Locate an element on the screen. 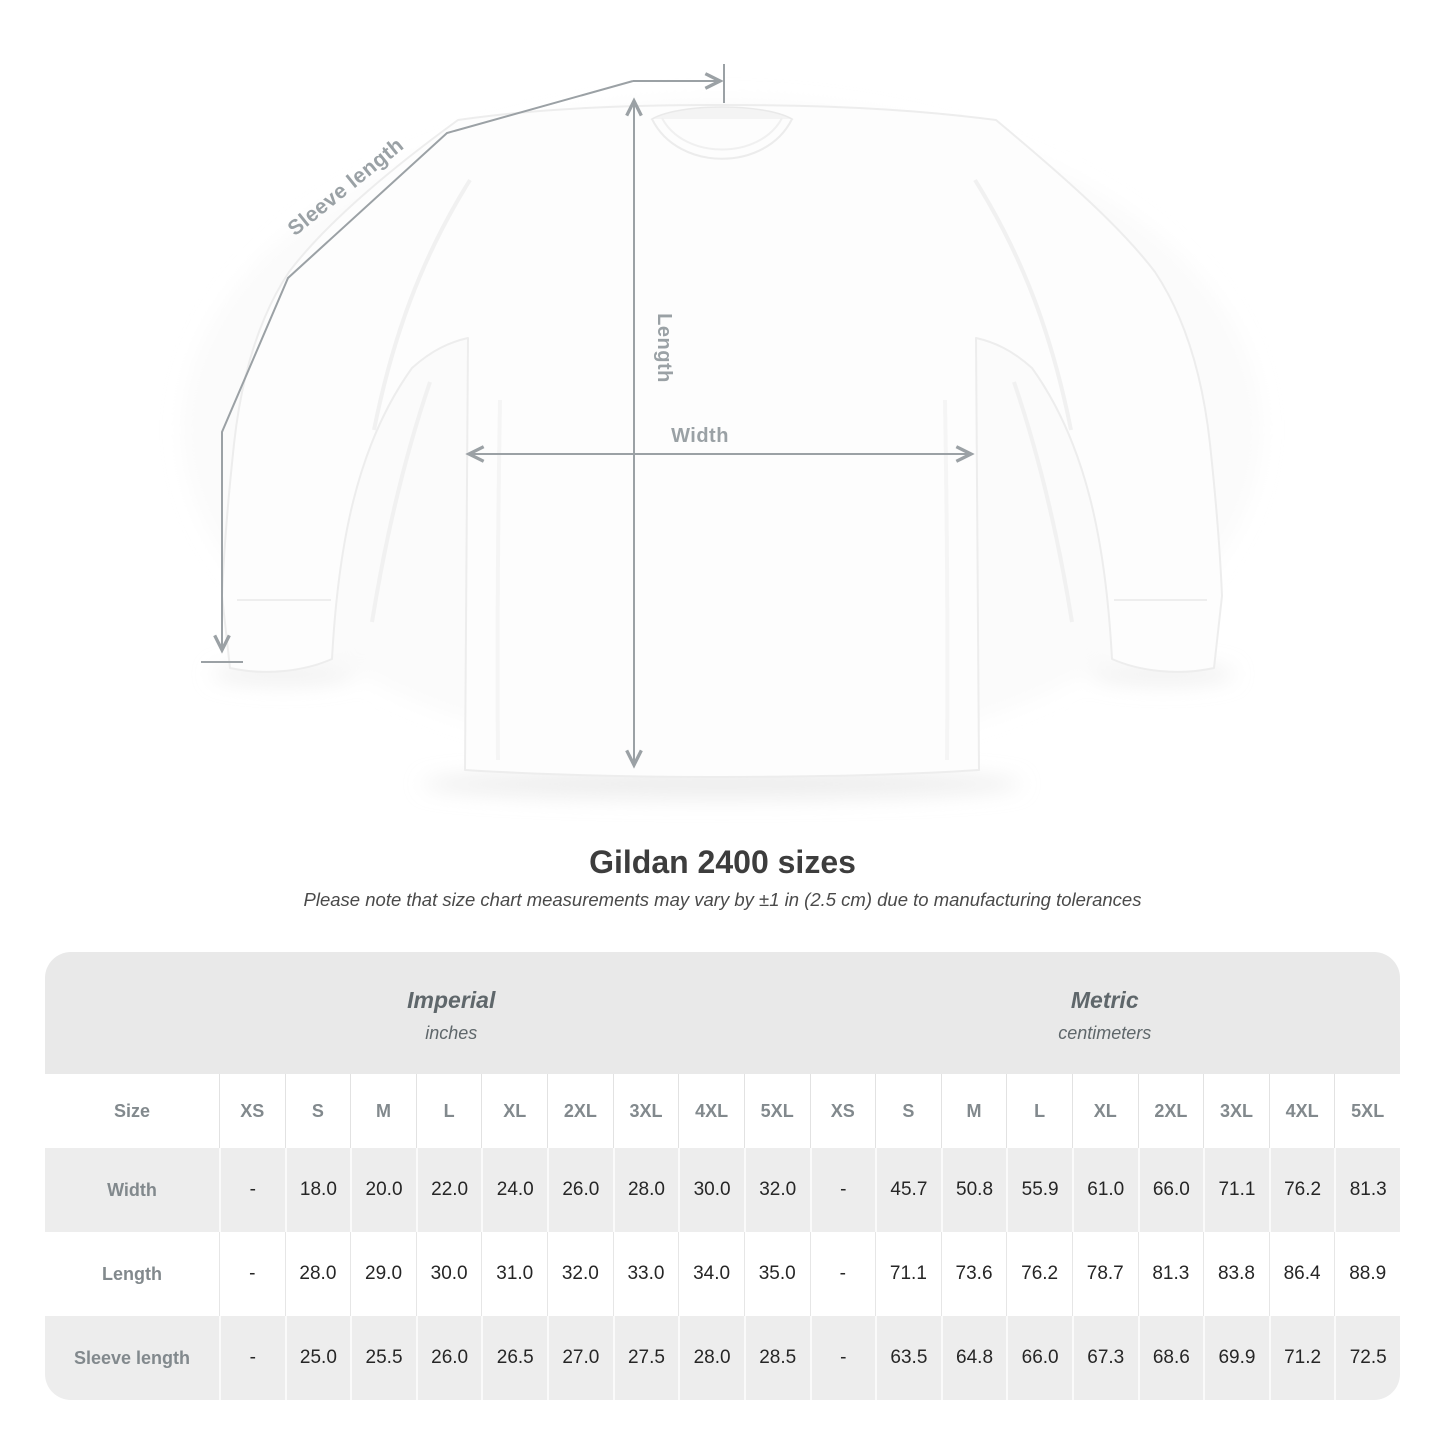  value-metric-width-l: 55.9 is located at coordinates (1039, 1190).